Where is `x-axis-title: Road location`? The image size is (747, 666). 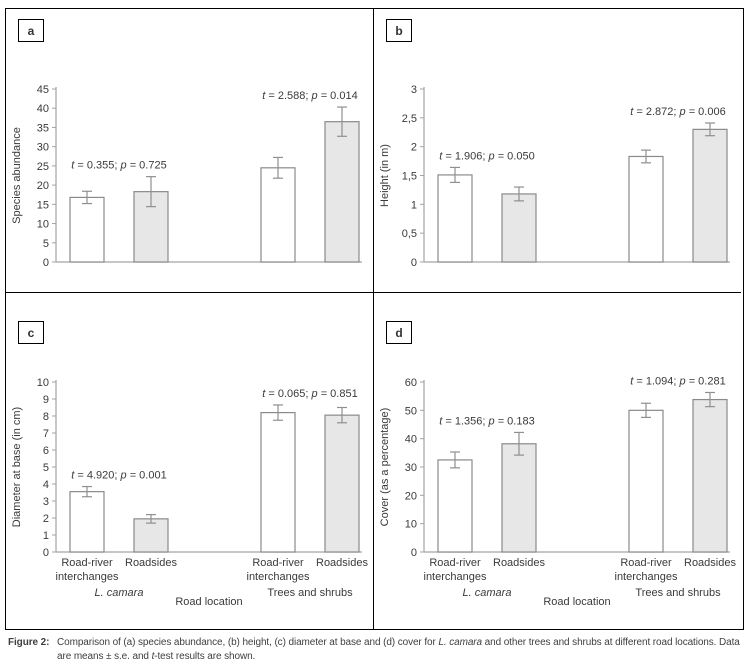 x-axis-title: Road location is located at coordinates (208, 602).